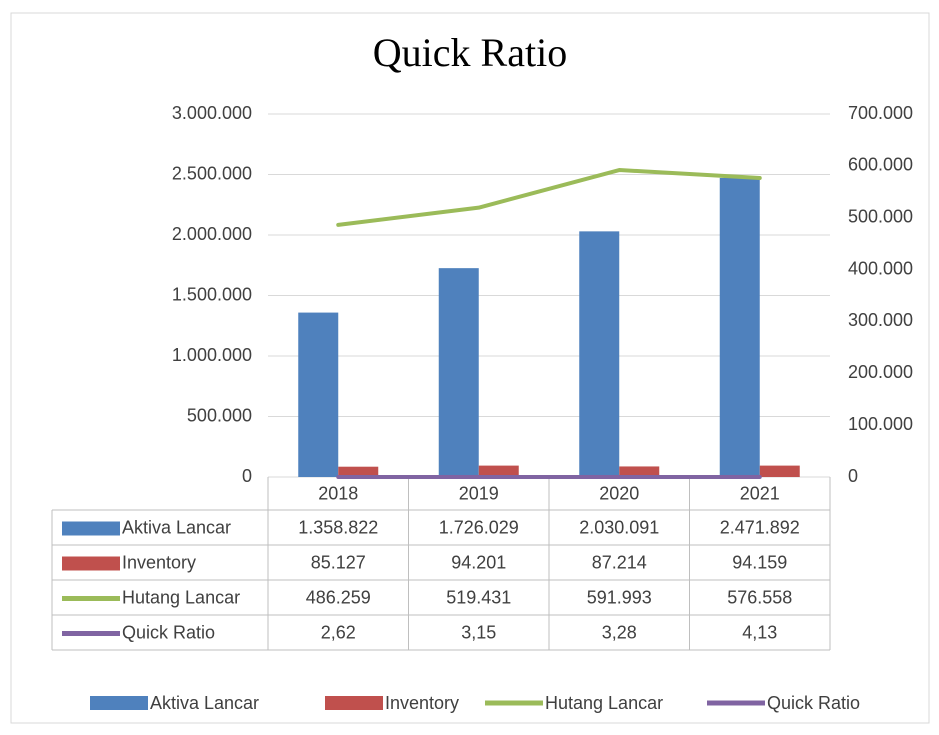  What do you see at coordinates (212, 355) in the screenshot?
I see `y-tick-label: 1.000.000` at bounding box center [212, 355].